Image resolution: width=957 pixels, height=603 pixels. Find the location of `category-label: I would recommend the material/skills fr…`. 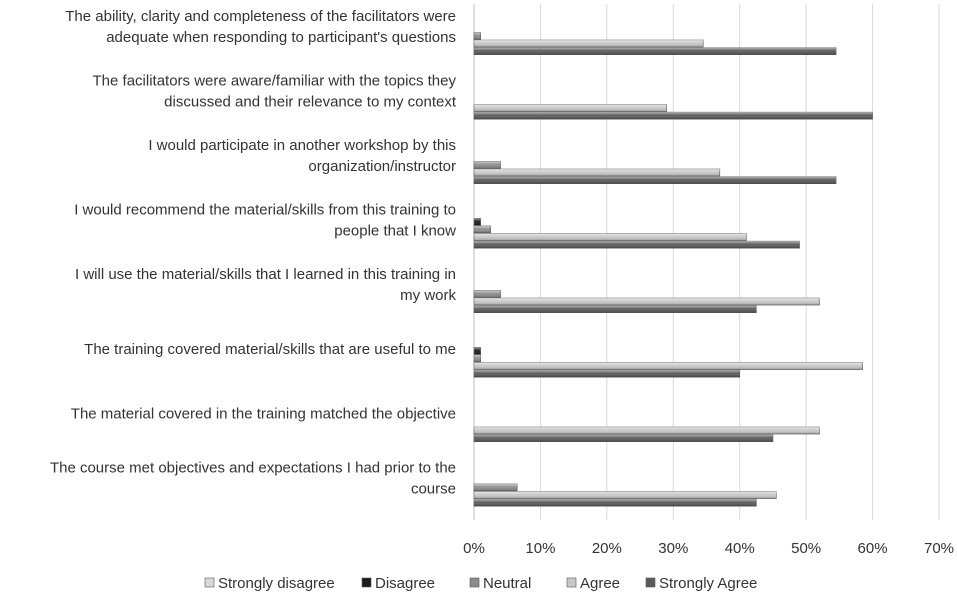

category-label: I would recommend the material/skills fr… is located at coordinates (265, 209).